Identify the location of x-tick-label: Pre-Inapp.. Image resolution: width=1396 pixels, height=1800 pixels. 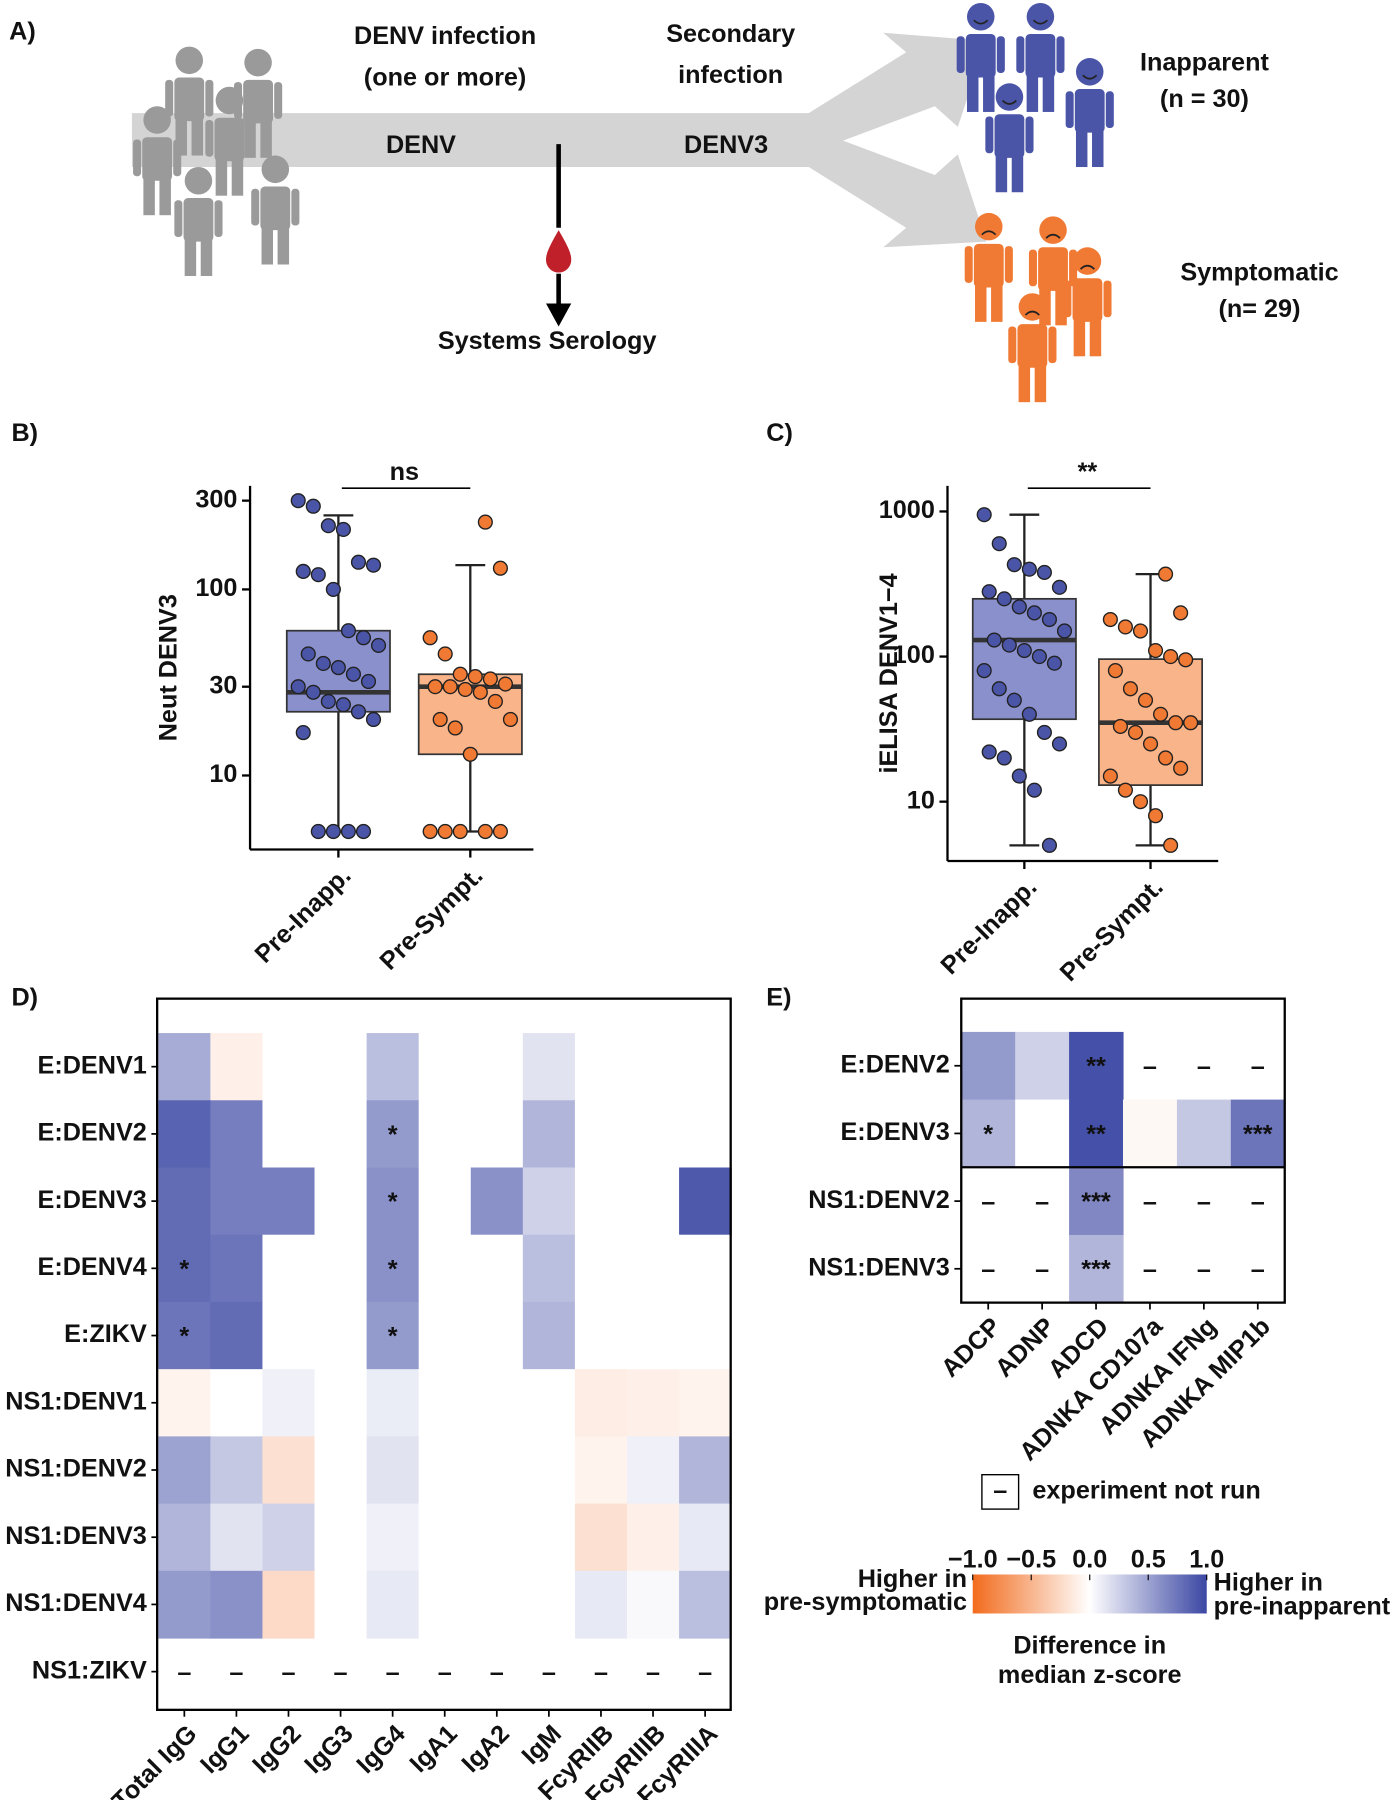
(303, 915).